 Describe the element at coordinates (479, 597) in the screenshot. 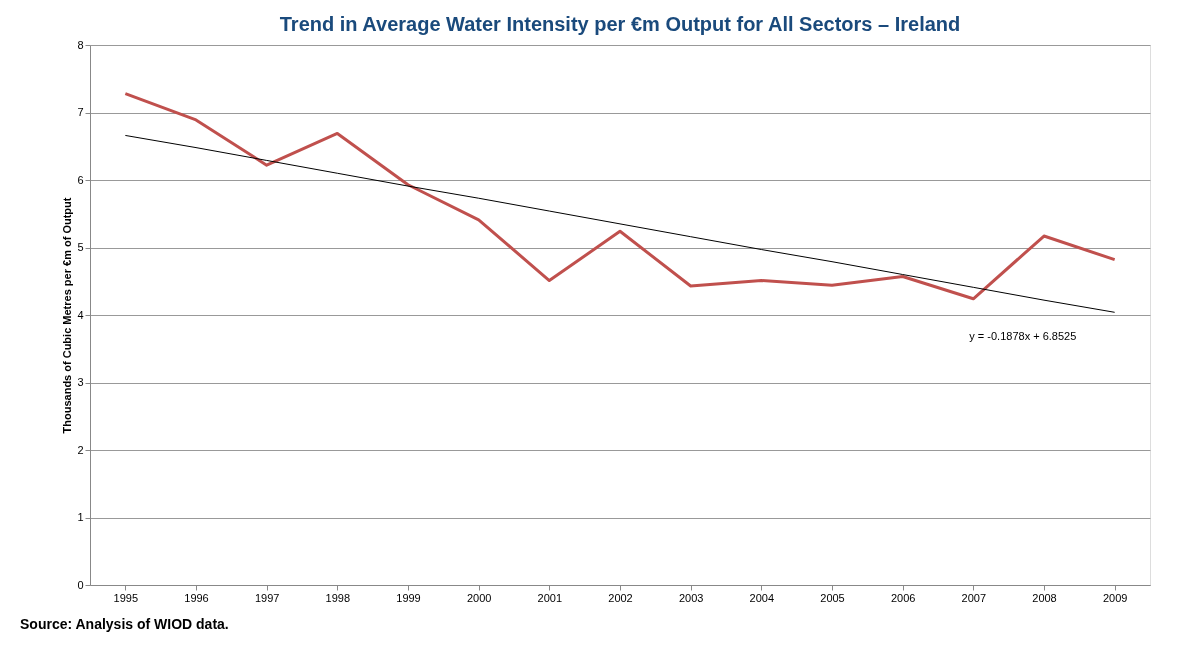

I see `x-tick-label: 2000` at that location.